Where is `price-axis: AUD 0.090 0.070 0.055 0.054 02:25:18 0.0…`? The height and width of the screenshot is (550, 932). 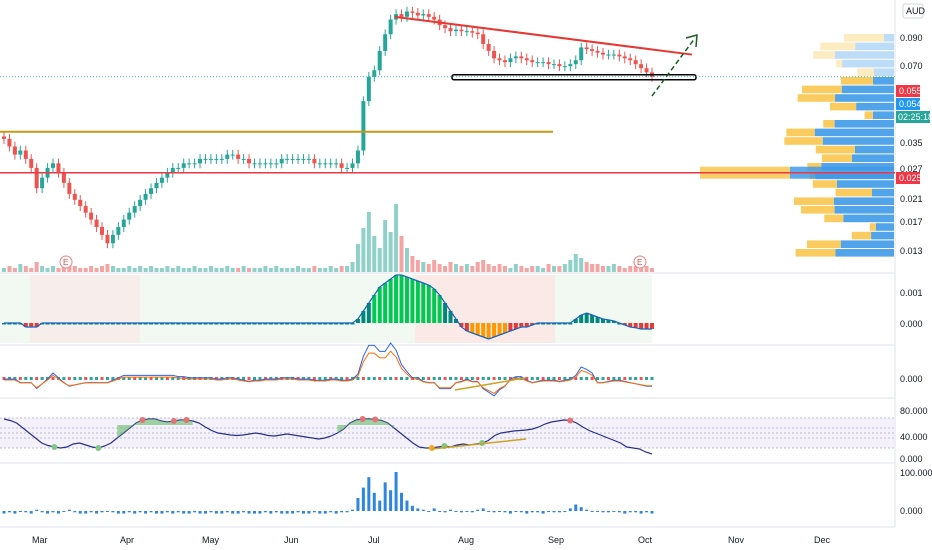 price-axis: AUD 0.090 0.070 0.055 0.054 02:25:18 0.0… is located at coordinates (914, 259).